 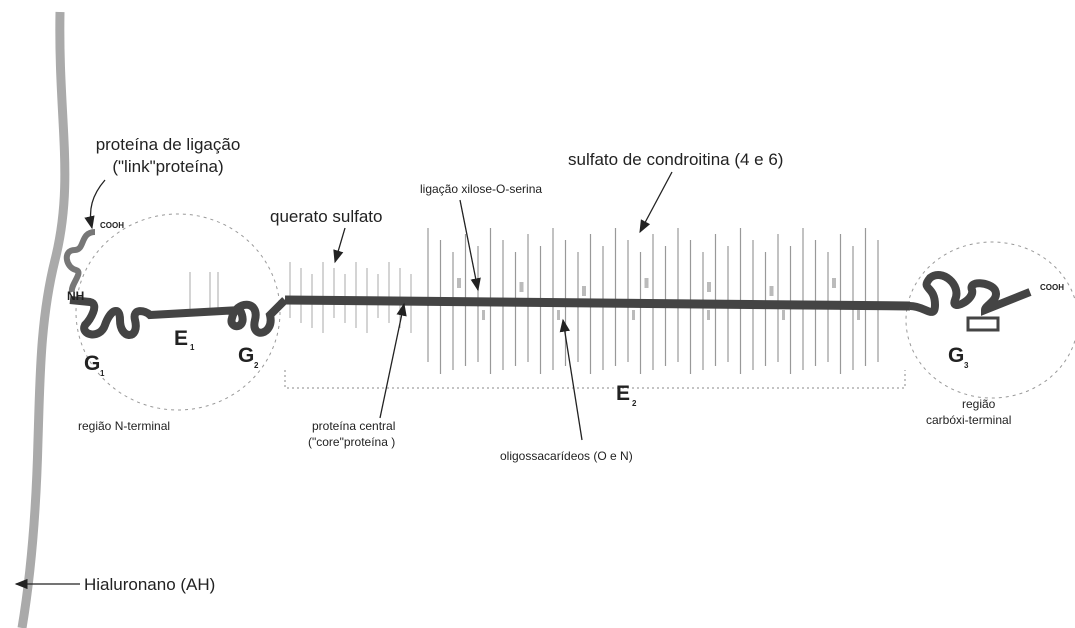 I want to click on label: NH, so click(x=75, y=296).